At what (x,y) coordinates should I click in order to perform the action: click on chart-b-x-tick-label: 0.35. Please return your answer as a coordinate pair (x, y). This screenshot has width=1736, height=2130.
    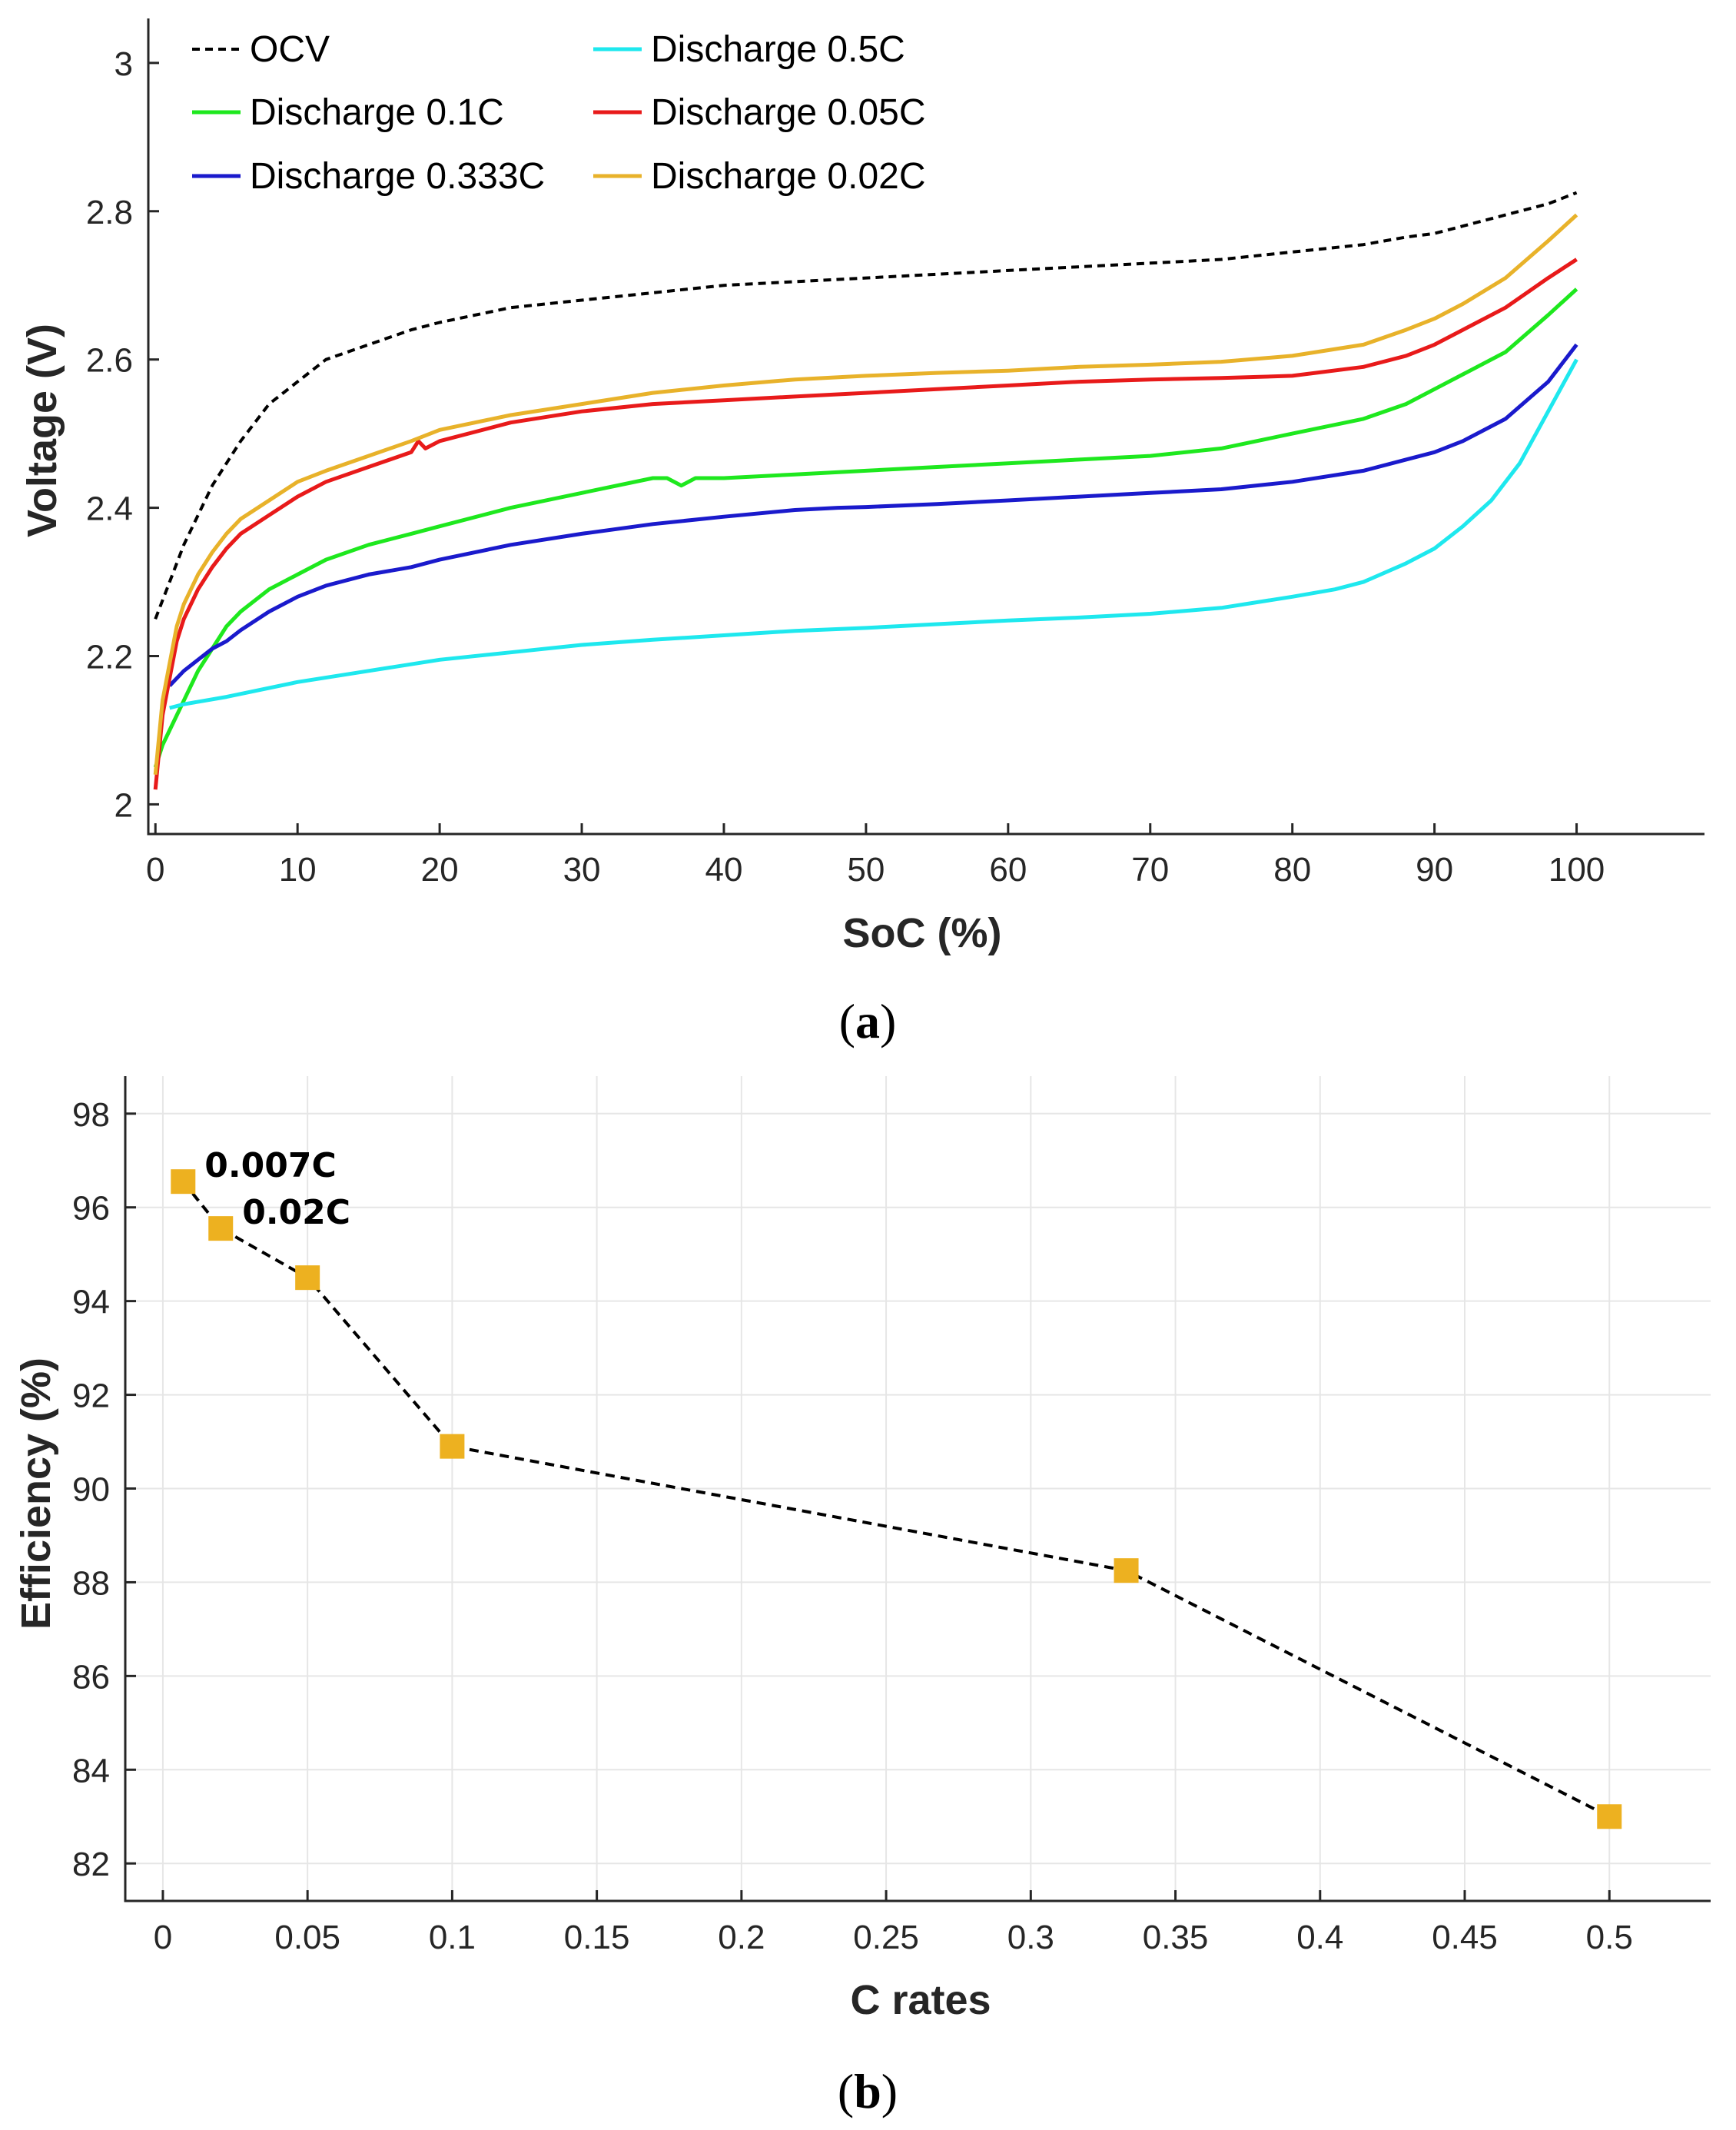
    Looking at the image, I should click on (1176, 1937).